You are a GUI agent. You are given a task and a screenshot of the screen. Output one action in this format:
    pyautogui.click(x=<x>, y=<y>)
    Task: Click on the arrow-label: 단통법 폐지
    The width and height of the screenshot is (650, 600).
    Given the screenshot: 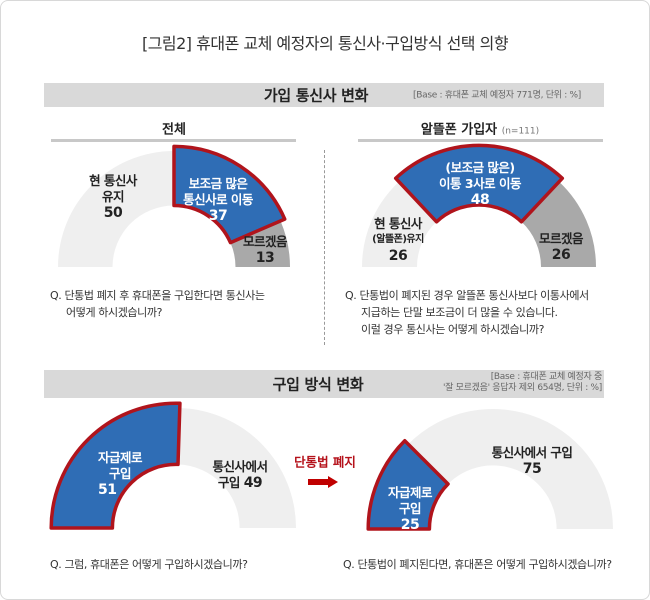 What is the action you would take?
    pyautogui.click(x=325, y=462)
    